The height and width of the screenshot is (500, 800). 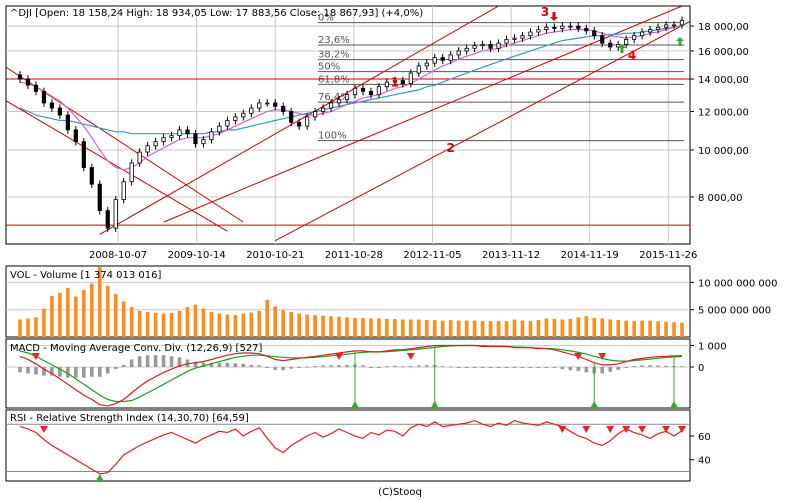 I want to click on trend-channel-line, so click(x=117, y=166).